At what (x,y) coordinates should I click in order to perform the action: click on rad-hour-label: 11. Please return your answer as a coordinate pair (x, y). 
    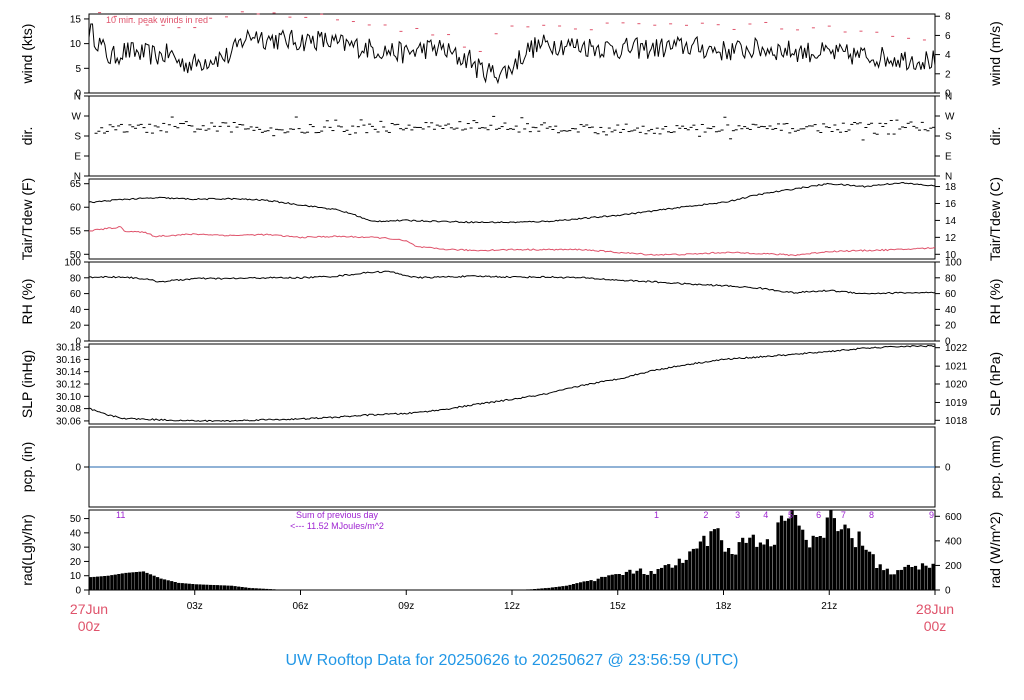
    Looking at the image, I should click on (120, 515).